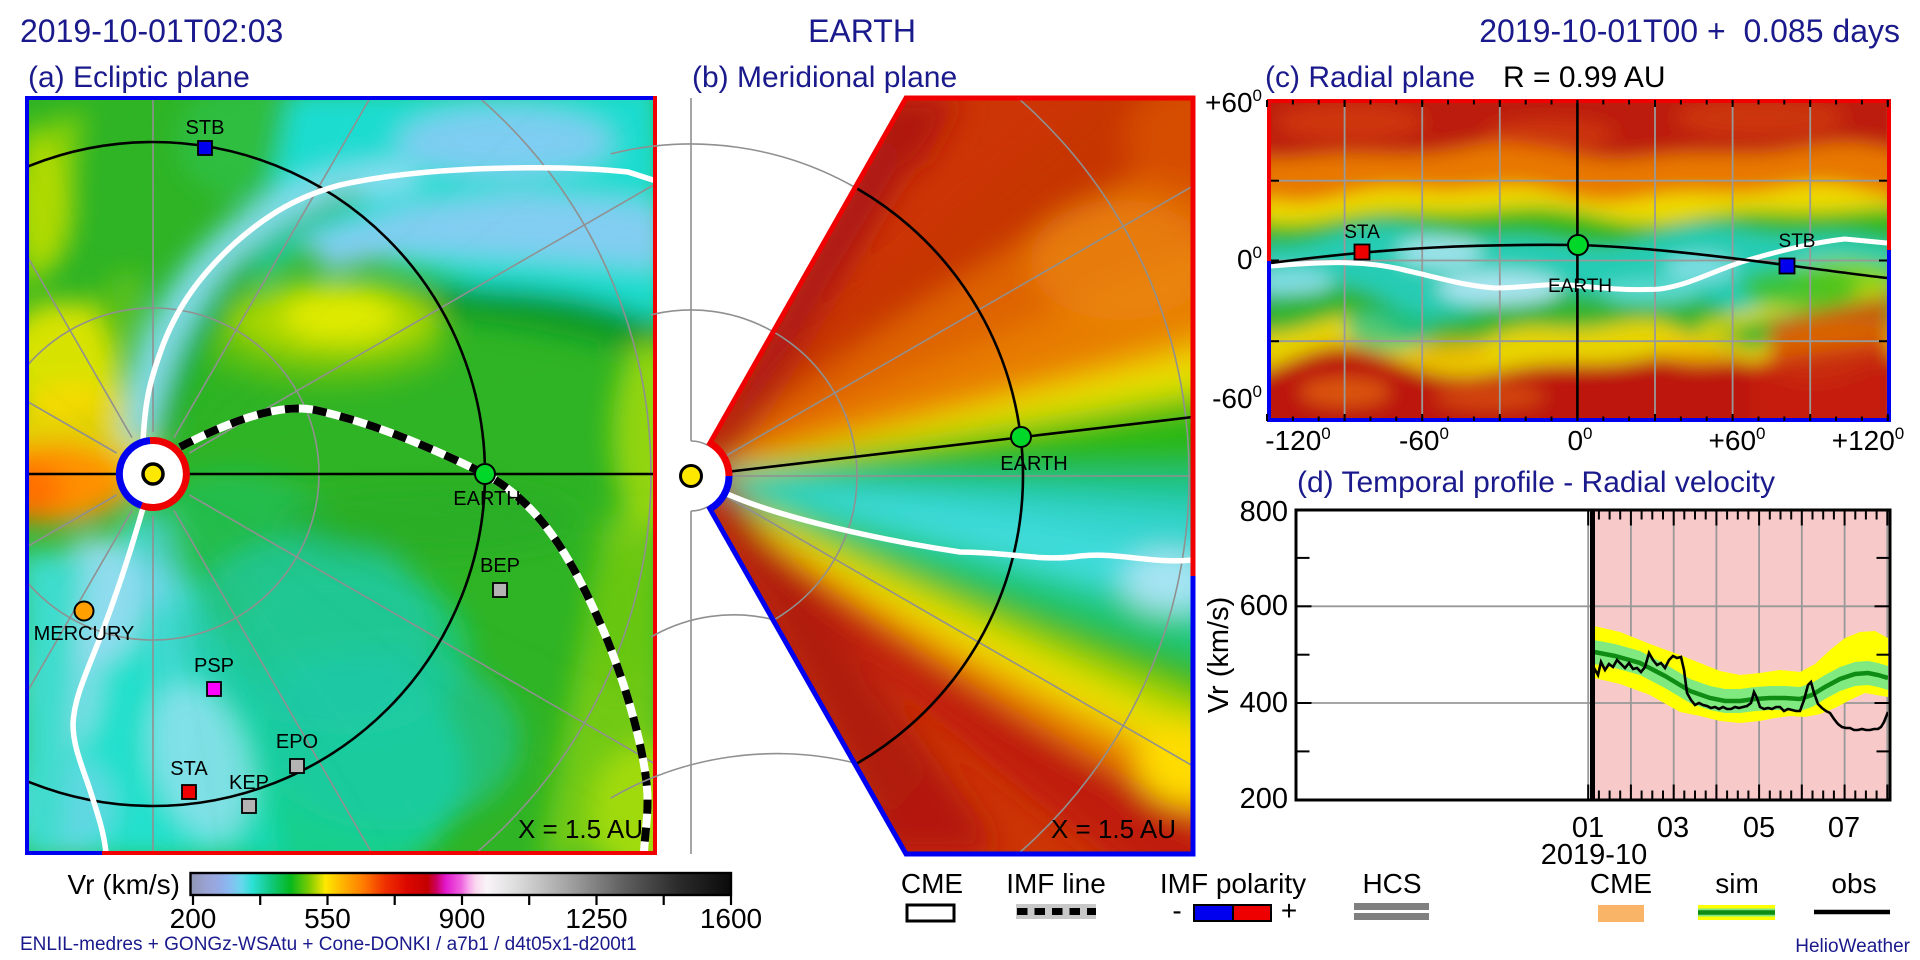 This screenshot has width=1920, height=960. I want to click on svg-text: -1200, so click(1298, 440).